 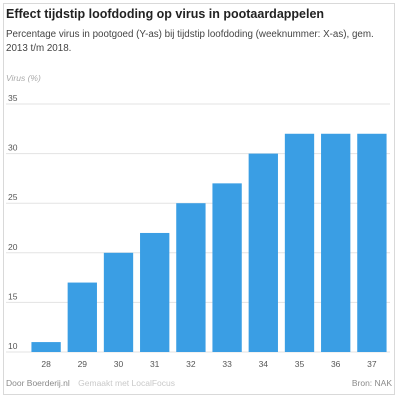 What do you see at coordinates (46, 364) in the screenshot?
I see `x-tick-label: 28` at bounding box center [46, 364].